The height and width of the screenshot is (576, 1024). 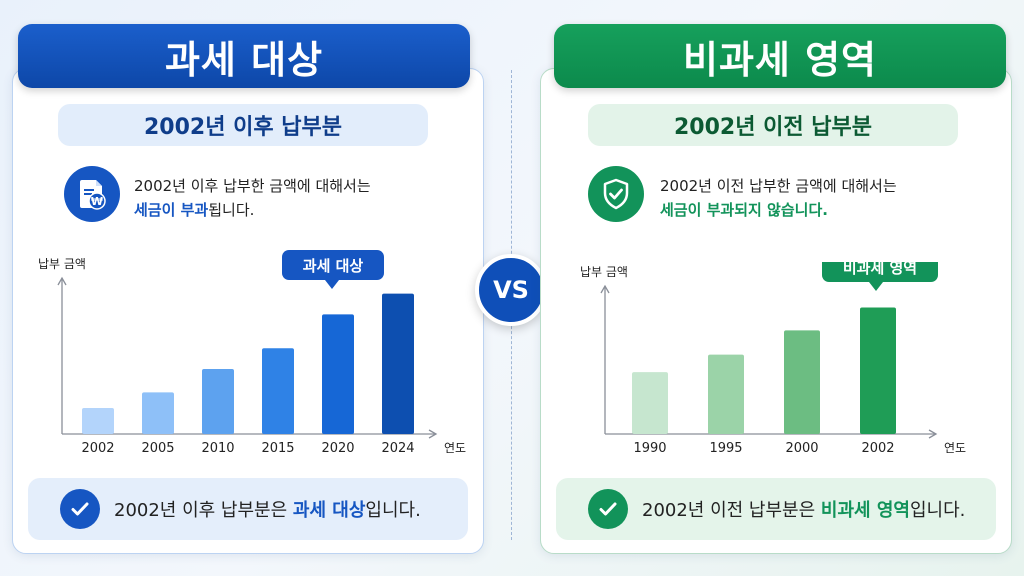 What do you see at coordinates (243, 125) in the screenshot?
I see `taxable-subtitle: 2002년 이후 납부분` at bounding box center [243, 125].